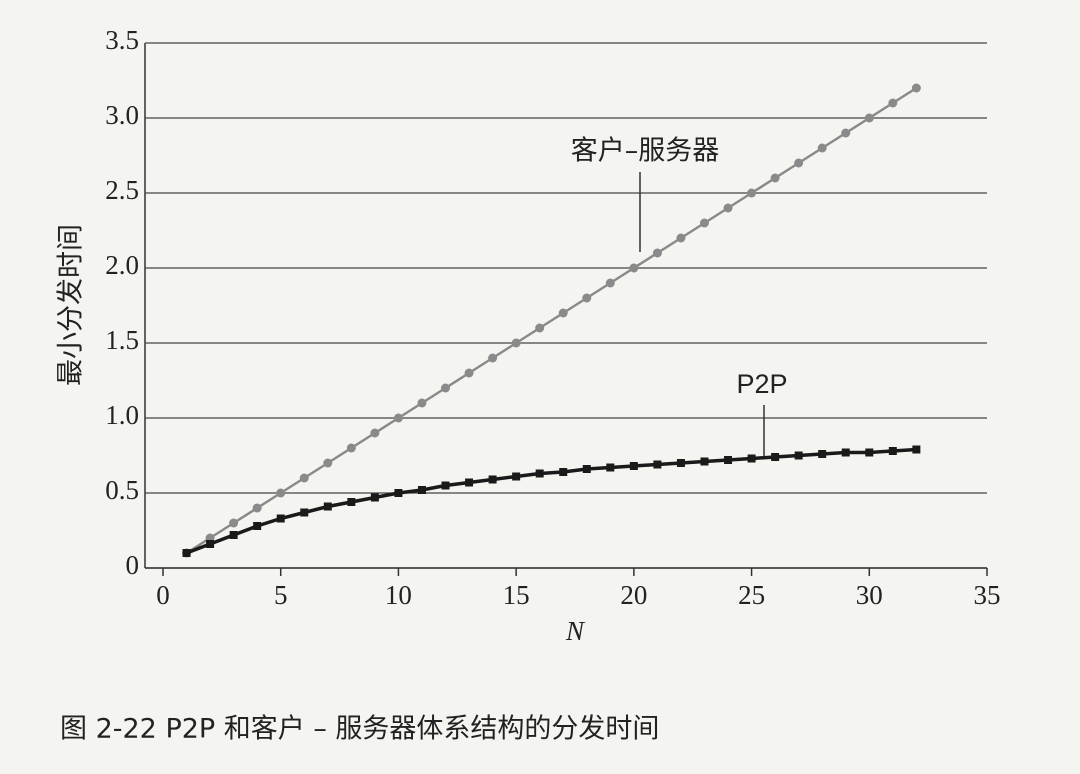 The height and width of the screenshot is (774, 1080). Describe the element at coordinates (516, 595) in the screenshot. I see `x-tick-label: 15` at that location.